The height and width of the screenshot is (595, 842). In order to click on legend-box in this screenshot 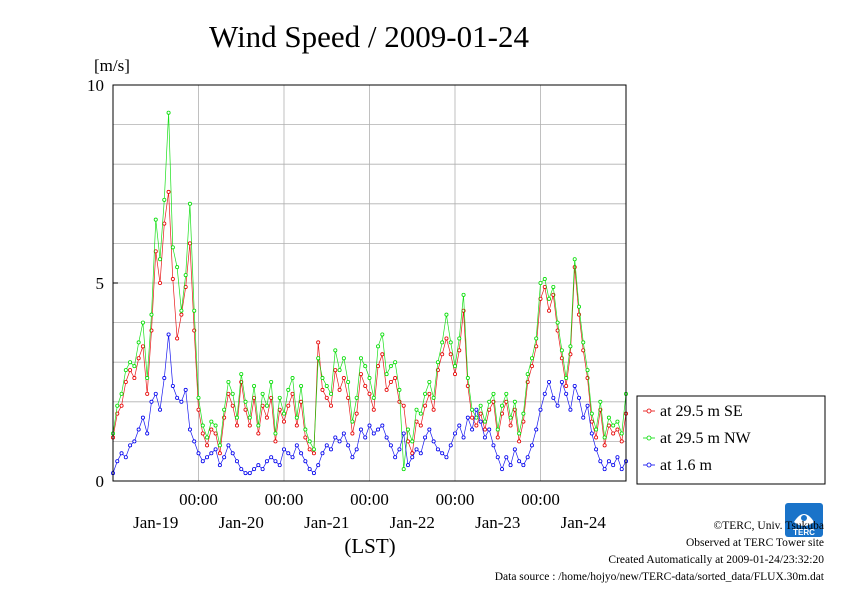, I will do `click(731, 440)`.